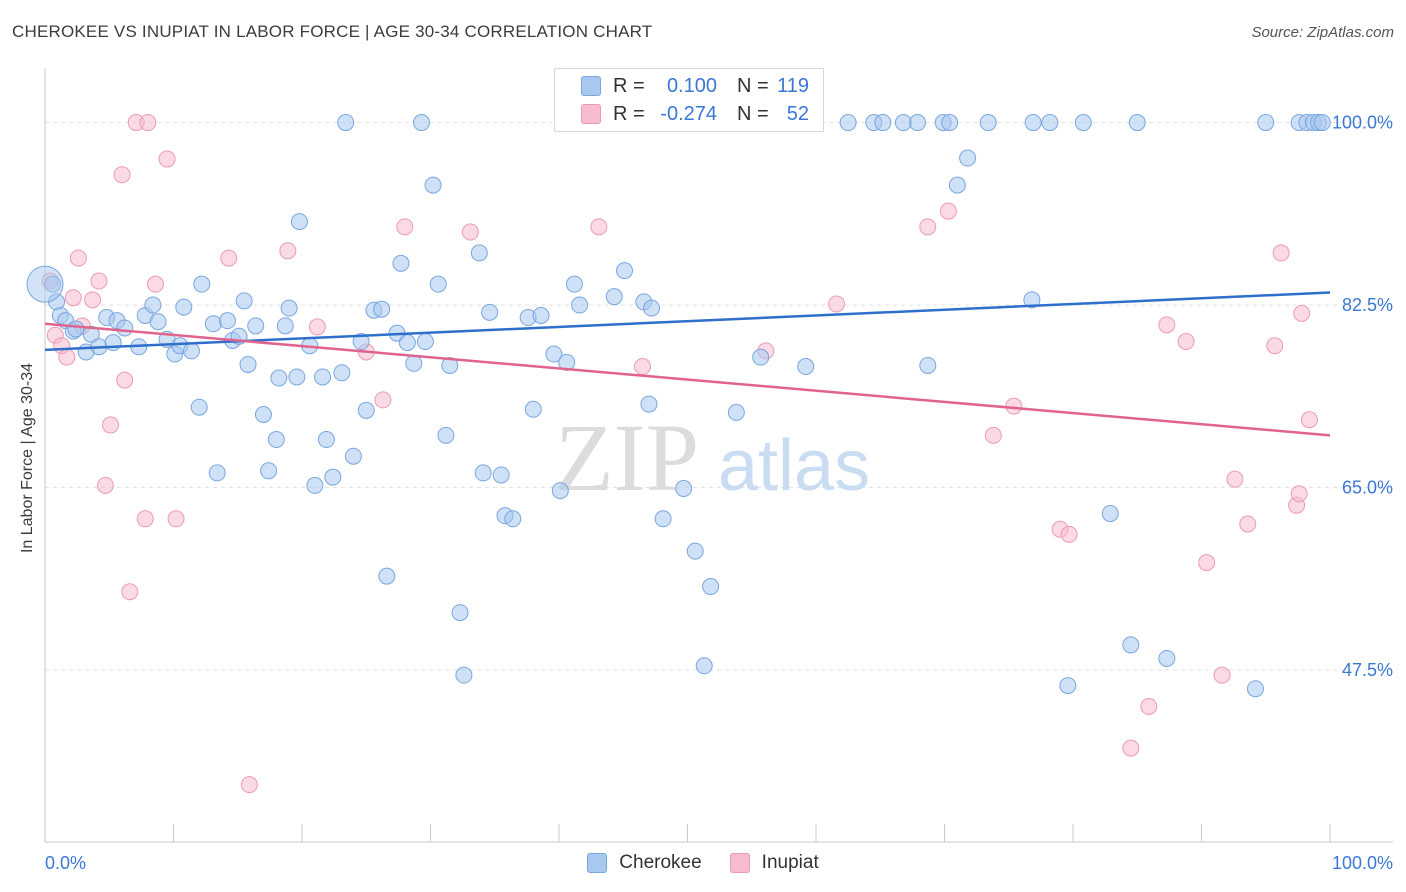  What do you see at coordinates (644, 863) in the screenshot?
I see `legend-item-cherokee: Cherokee` at bounding box center [644, 863].